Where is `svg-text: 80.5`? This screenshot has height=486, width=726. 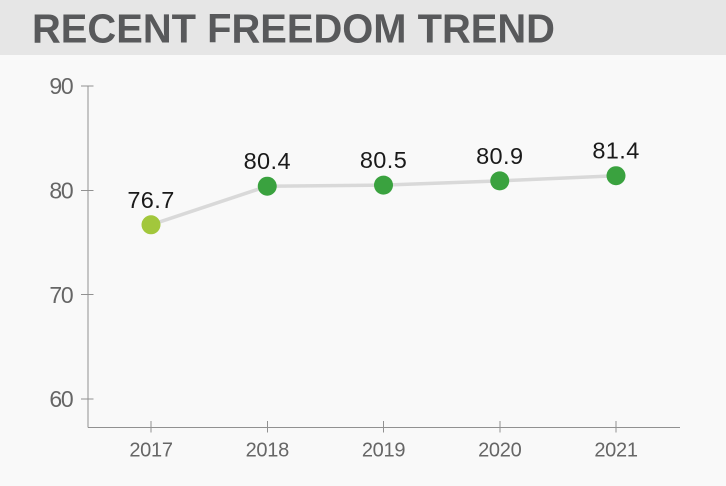
svg-text: 80.5 is located at coordinates (383, 160).